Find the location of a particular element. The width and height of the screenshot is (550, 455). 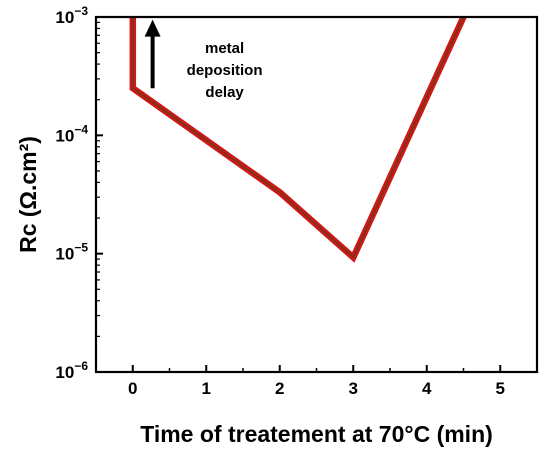

y-tick-label: 10⁻³ is located at coordinates (71, 15).